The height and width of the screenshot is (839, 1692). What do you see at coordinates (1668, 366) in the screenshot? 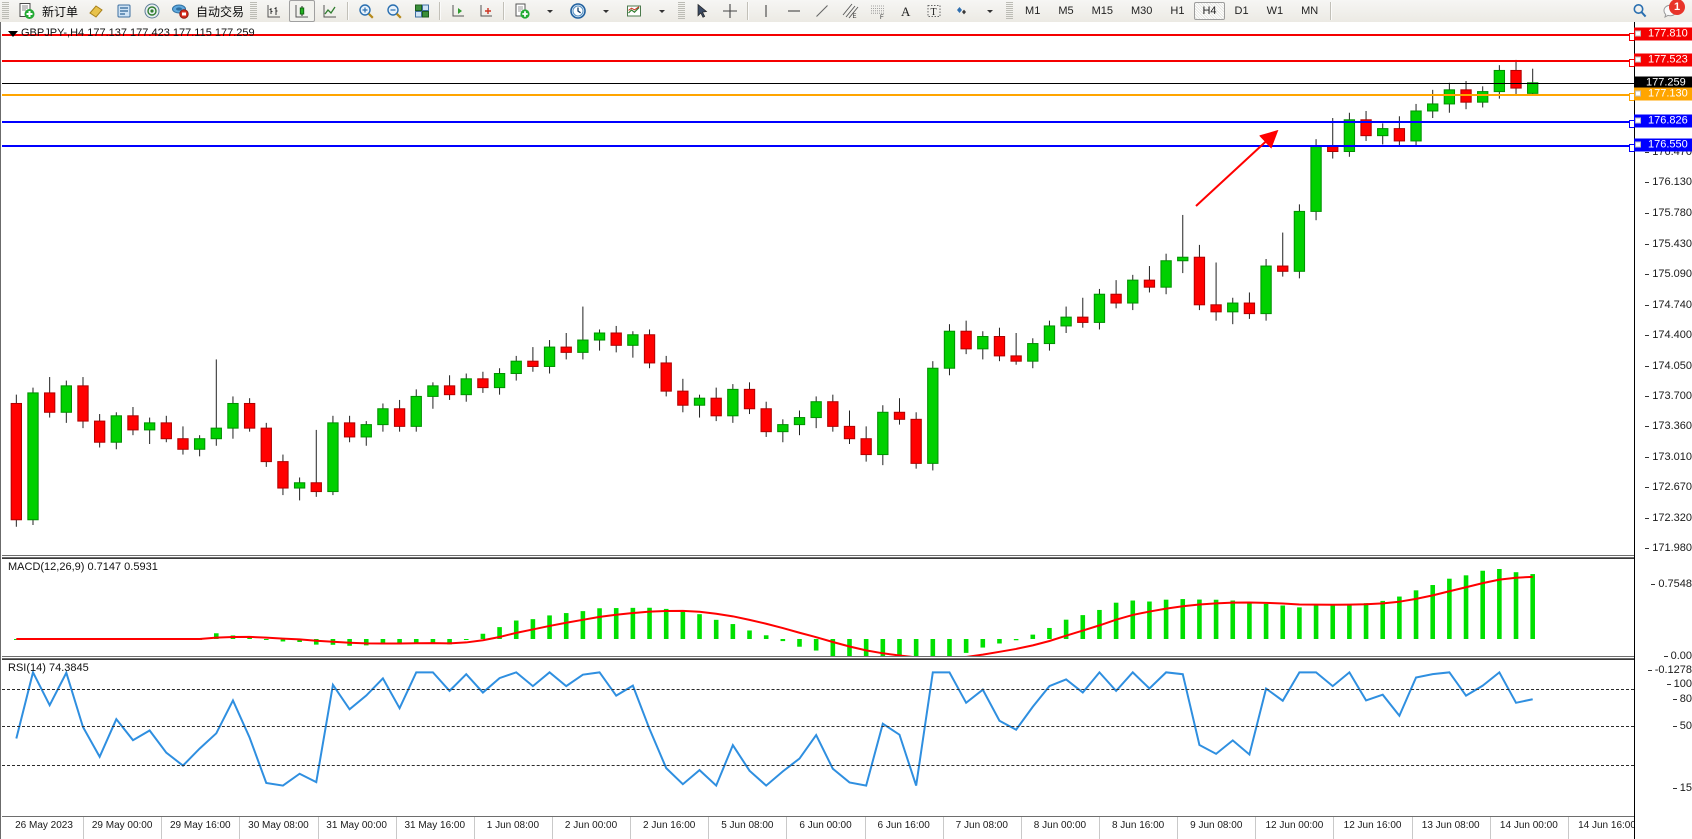
I see `price-tick: 174.050` at bounding box center [1668, 366].